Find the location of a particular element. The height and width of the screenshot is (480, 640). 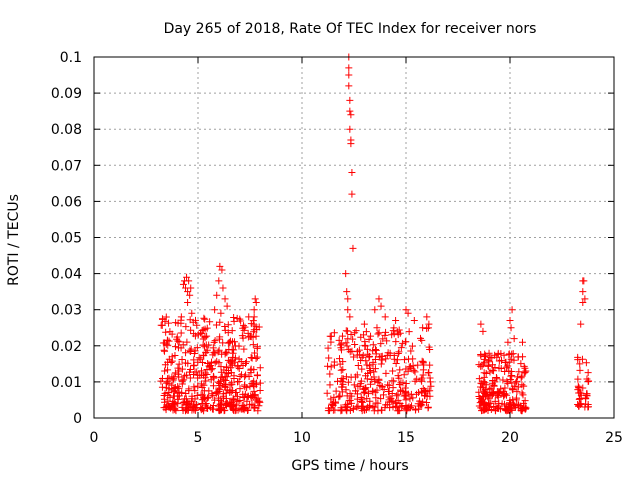

x-tick-label: 20 is located at coordinates (510, 438).